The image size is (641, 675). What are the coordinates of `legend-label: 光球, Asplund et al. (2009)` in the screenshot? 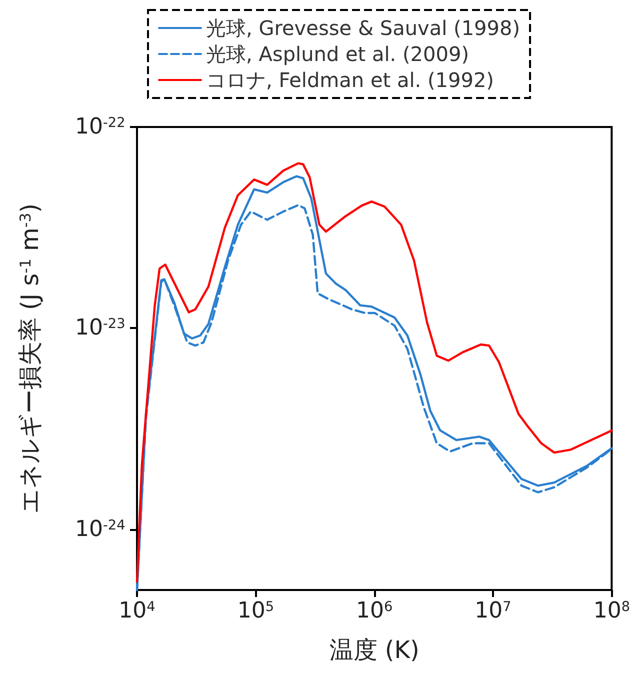 It's located at (338, 54).